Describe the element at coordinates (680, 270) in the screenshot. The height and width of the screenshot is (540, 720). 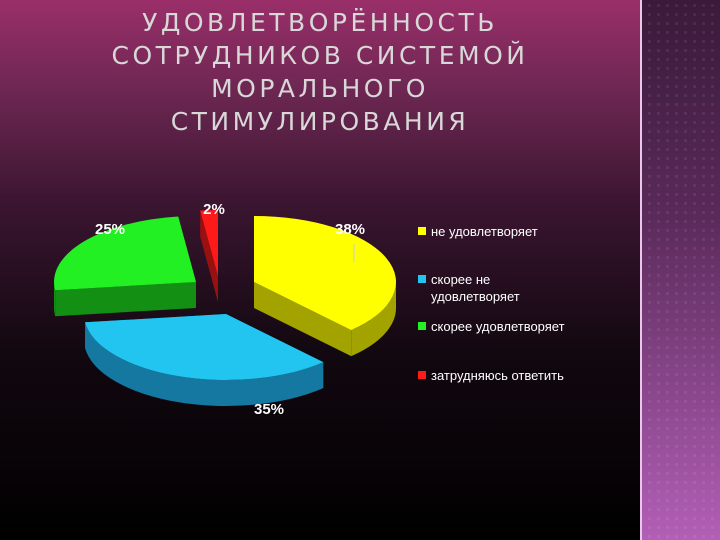
I see `decorative-strip` at that location.